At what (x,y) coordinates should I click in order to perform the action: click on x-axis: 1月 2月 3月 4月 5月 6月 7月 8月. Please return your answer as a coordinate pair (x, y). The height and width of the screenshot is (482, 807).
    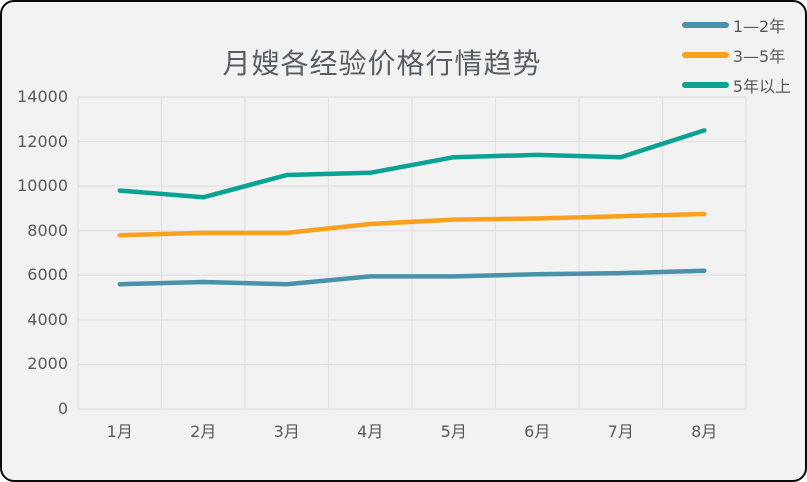
    Looking at the image, I should click on (412, 430).